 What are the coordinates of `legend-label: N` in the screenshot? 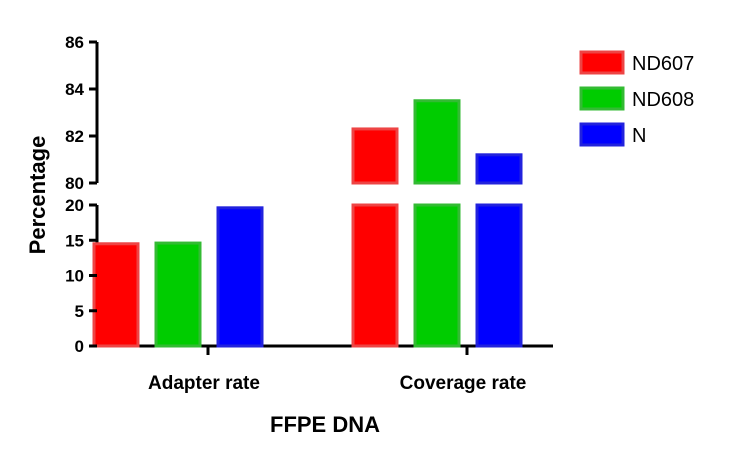 It's located at (639, 136).